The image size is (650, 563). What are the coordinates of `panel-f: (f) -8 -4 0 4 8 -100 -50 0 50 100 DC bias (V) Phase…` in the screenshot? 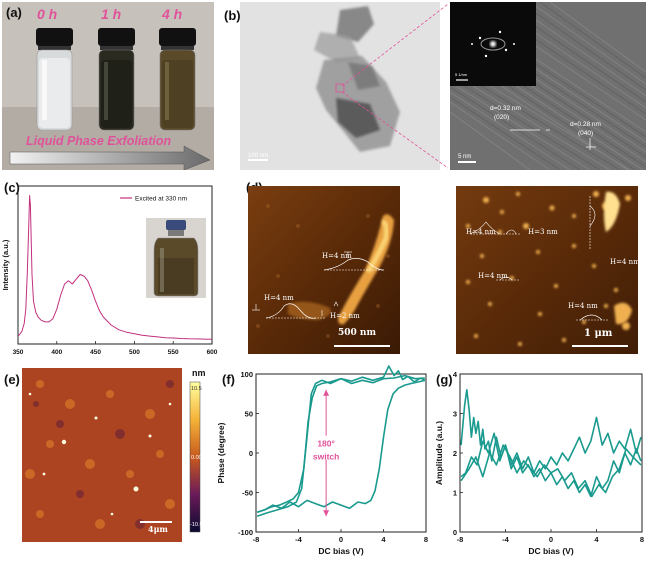 It's located at (325, 463).